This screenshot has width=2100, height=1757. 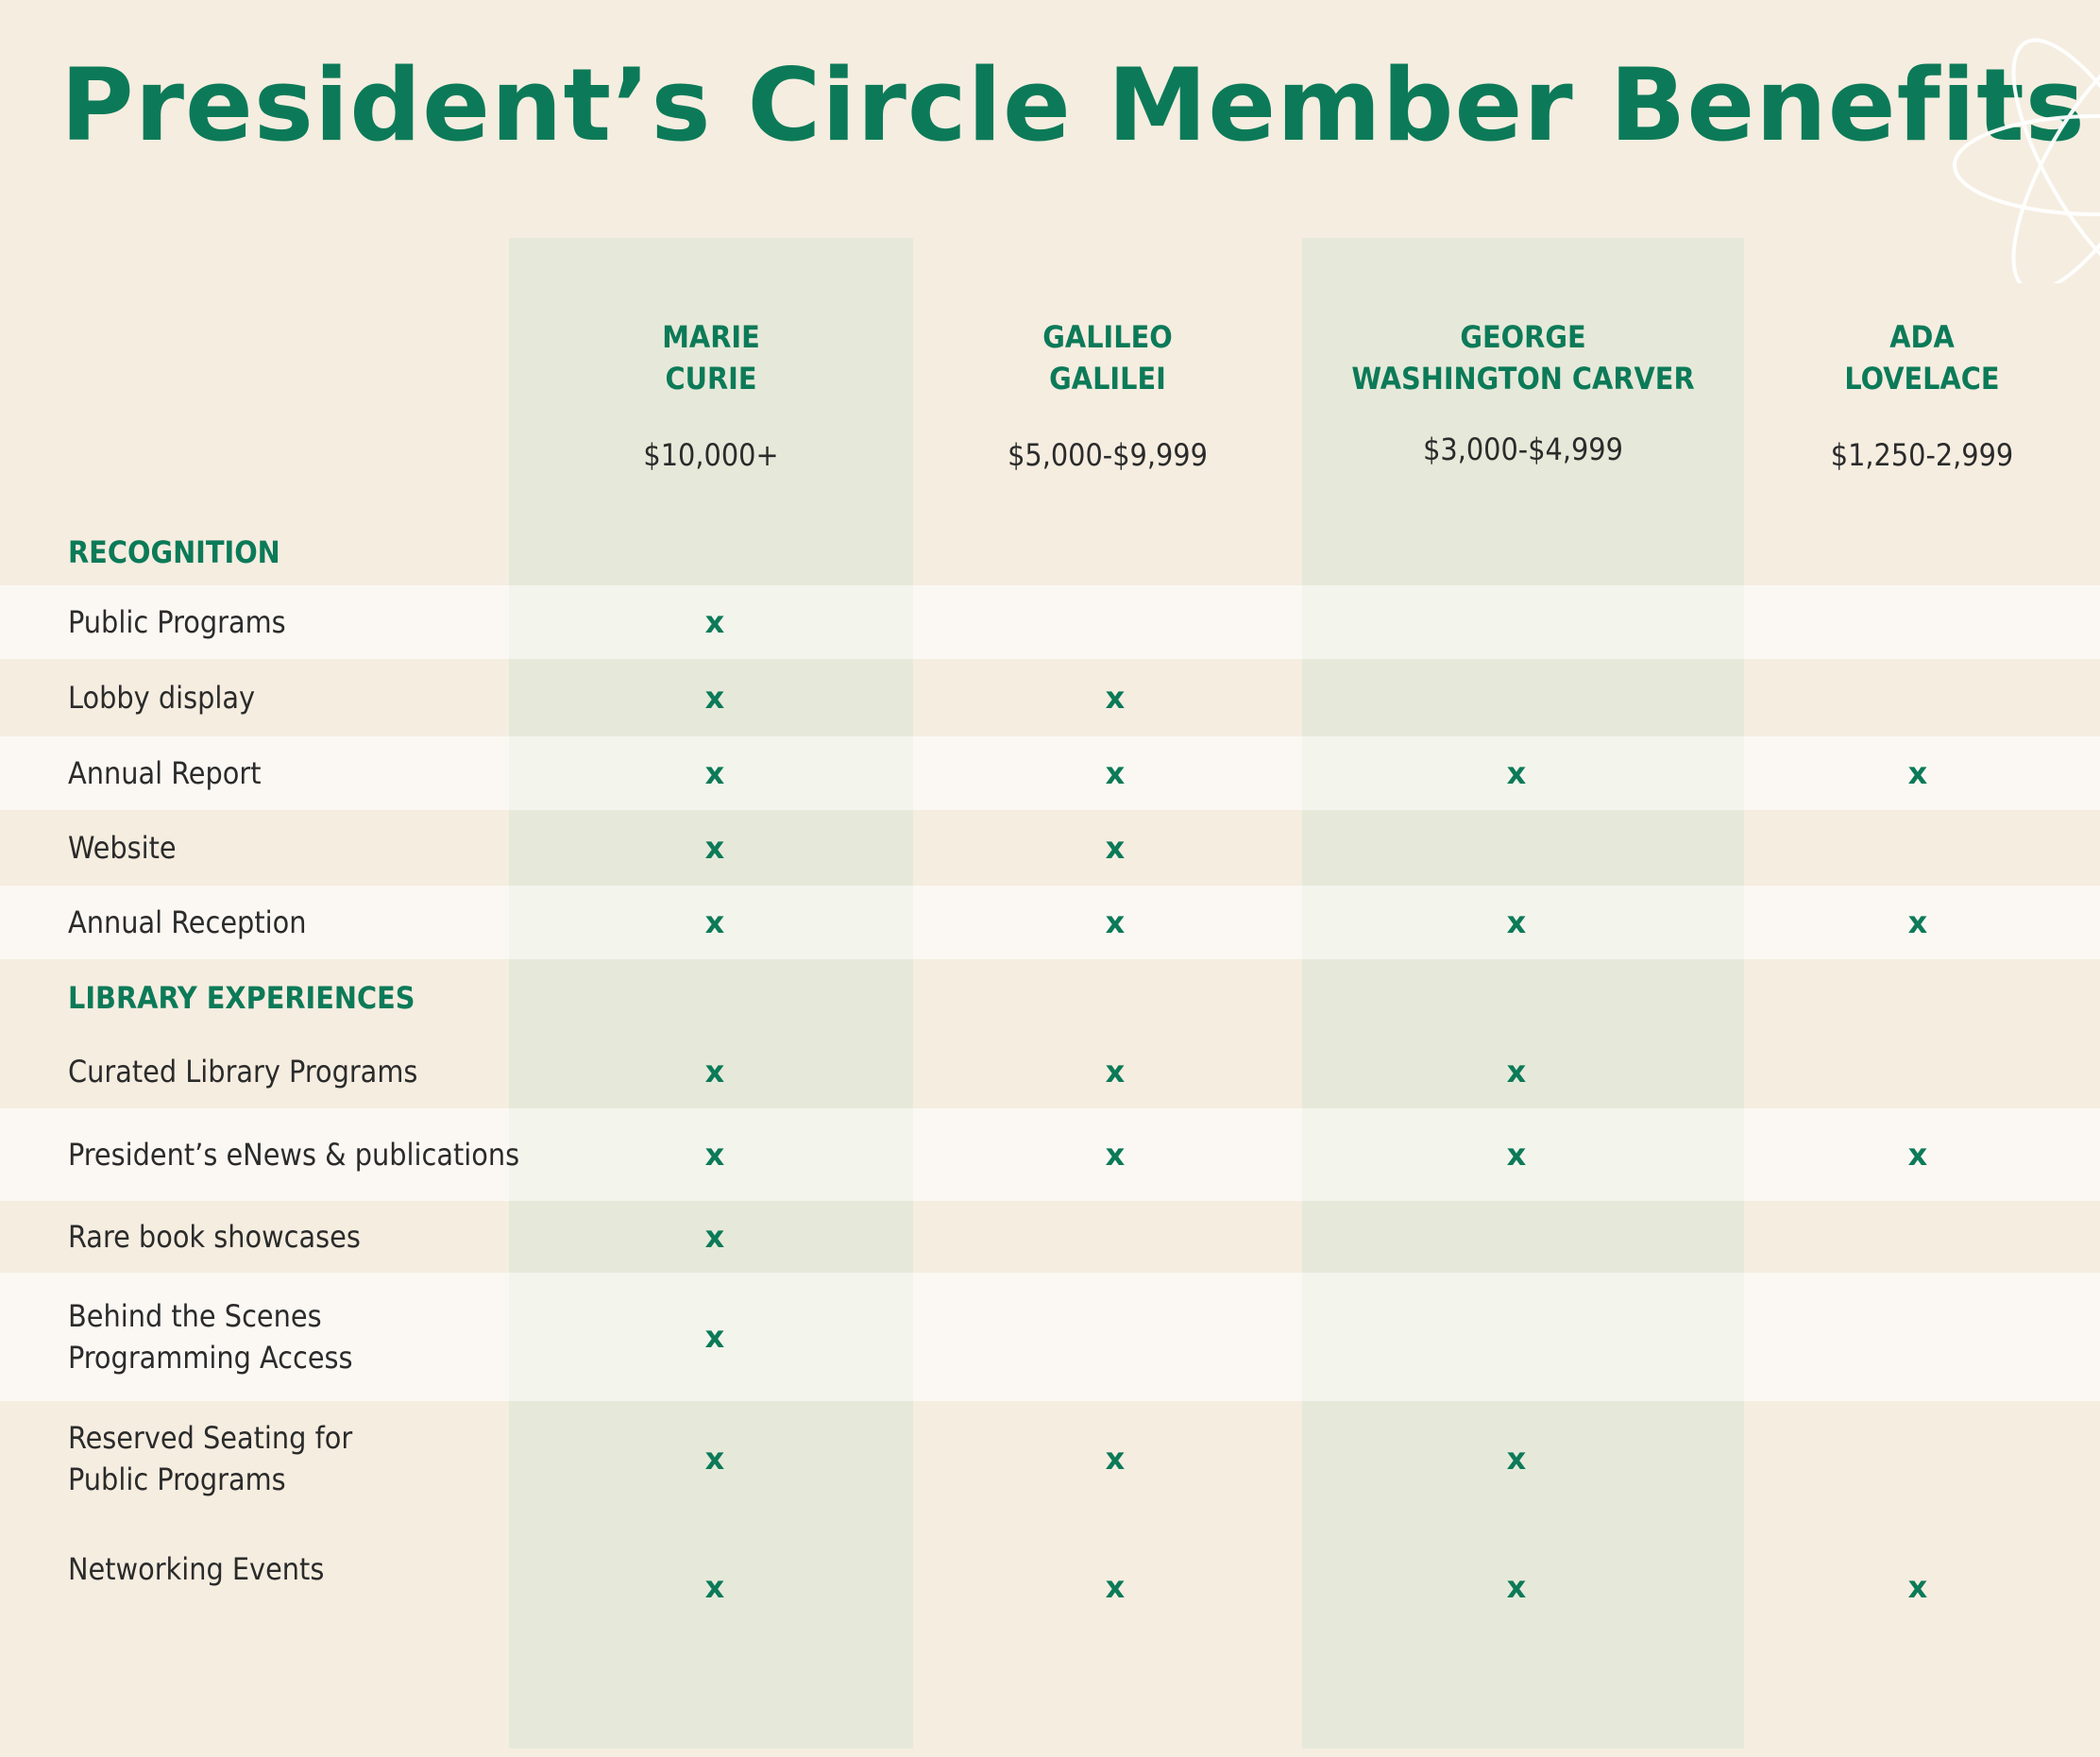 What do you see at coordinates (122, 848) in the screenshot?
I see `benefit-label: Website` at bounding box center [122, 848].